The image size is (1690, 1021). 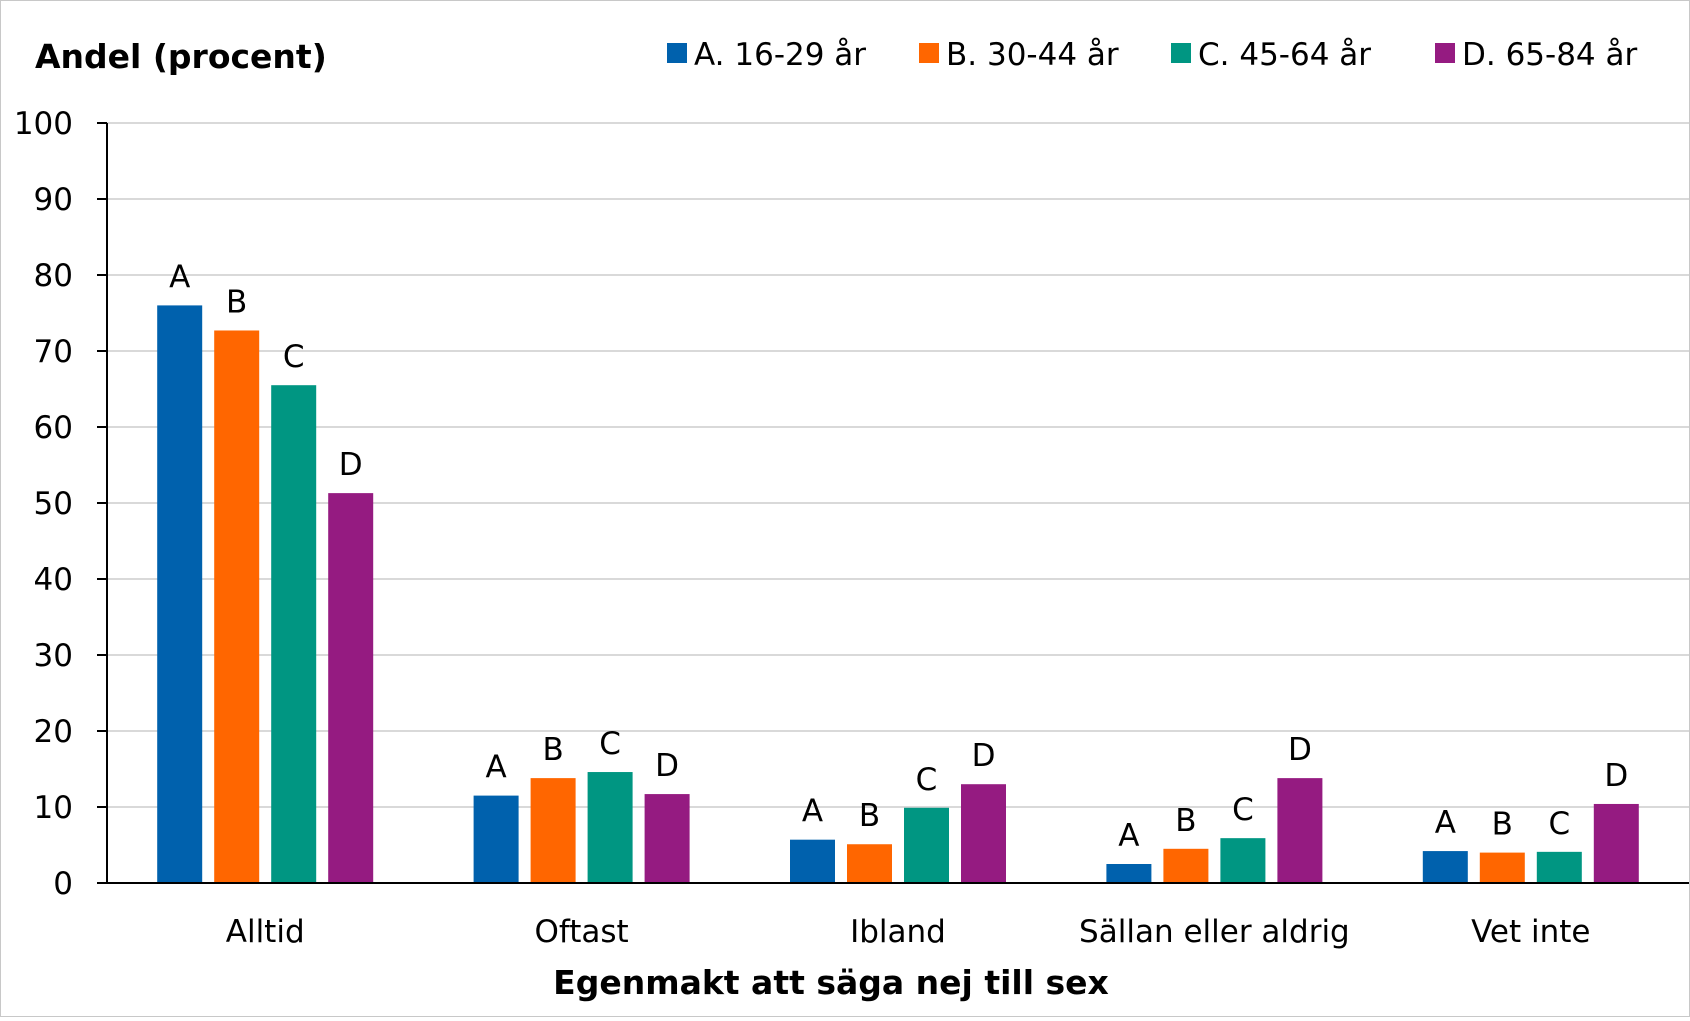 What do you see at coordinates (53, 580) in the screenshot?
I see `y-tick-label: 40` at bounding box center [53, 580].